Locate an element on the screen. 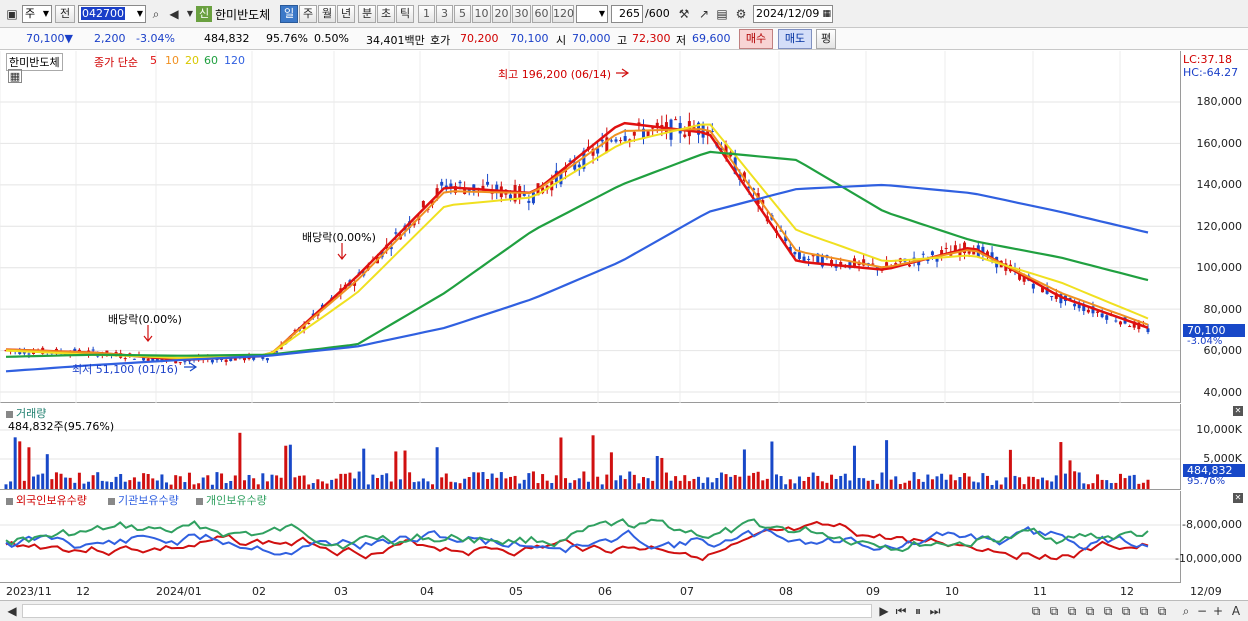 Image resolution: width=1248 pixels, height=621 pixels. window-menu-icon: ▣ is located at coordinates (12, 14).